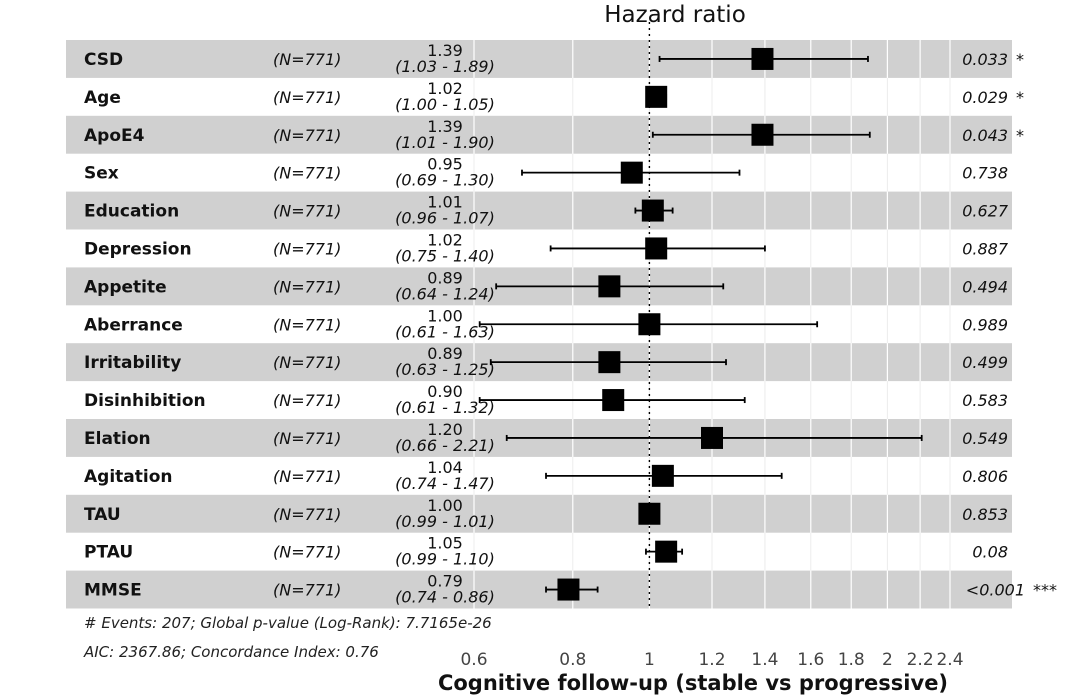 This screenshot has width=1080, height=699. I want to click on ci-value: (0.64 - 1.24), so click(445, 293).